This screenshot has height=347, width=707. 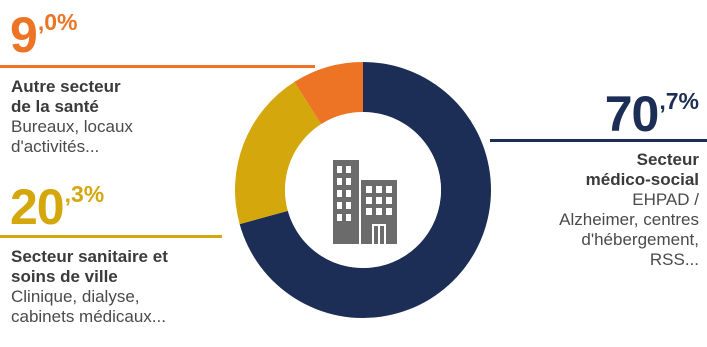 I want to click on label-secteur-medico-social-desc-1: EHPAD /, so click(x=665, y=199).